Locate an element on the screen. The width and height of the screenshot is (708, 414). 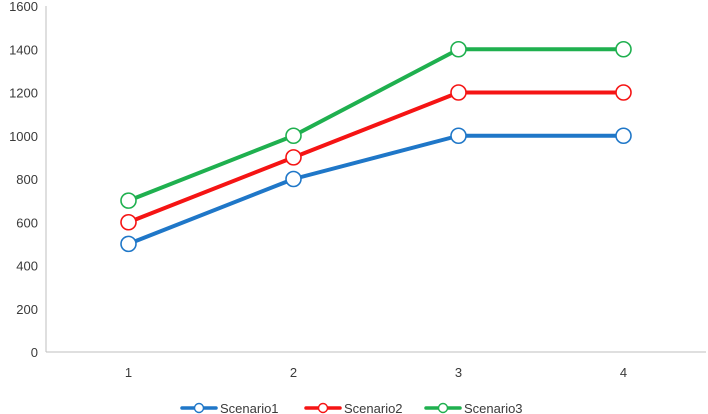
y-tick-label: 1600 is located at coordinates (23, 7).